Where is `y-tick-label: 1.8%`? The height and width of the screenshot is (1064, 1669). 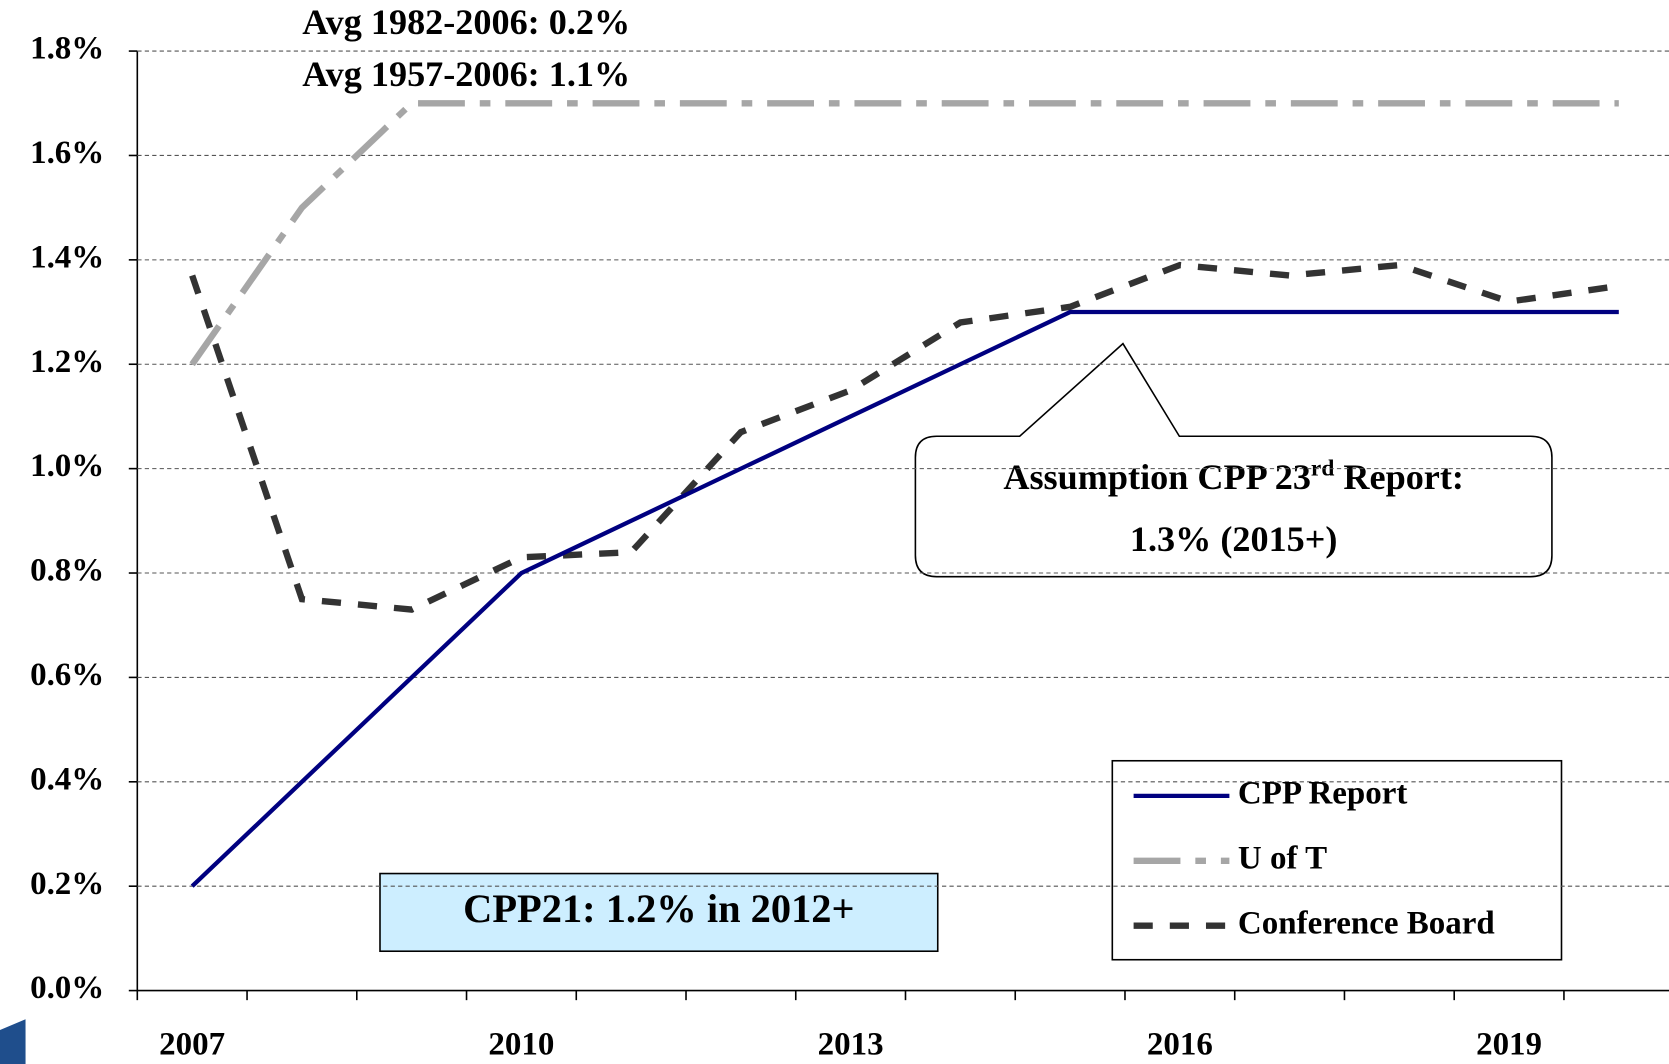
y-tick-label: 1.8% is located at coordinates (67, 49).